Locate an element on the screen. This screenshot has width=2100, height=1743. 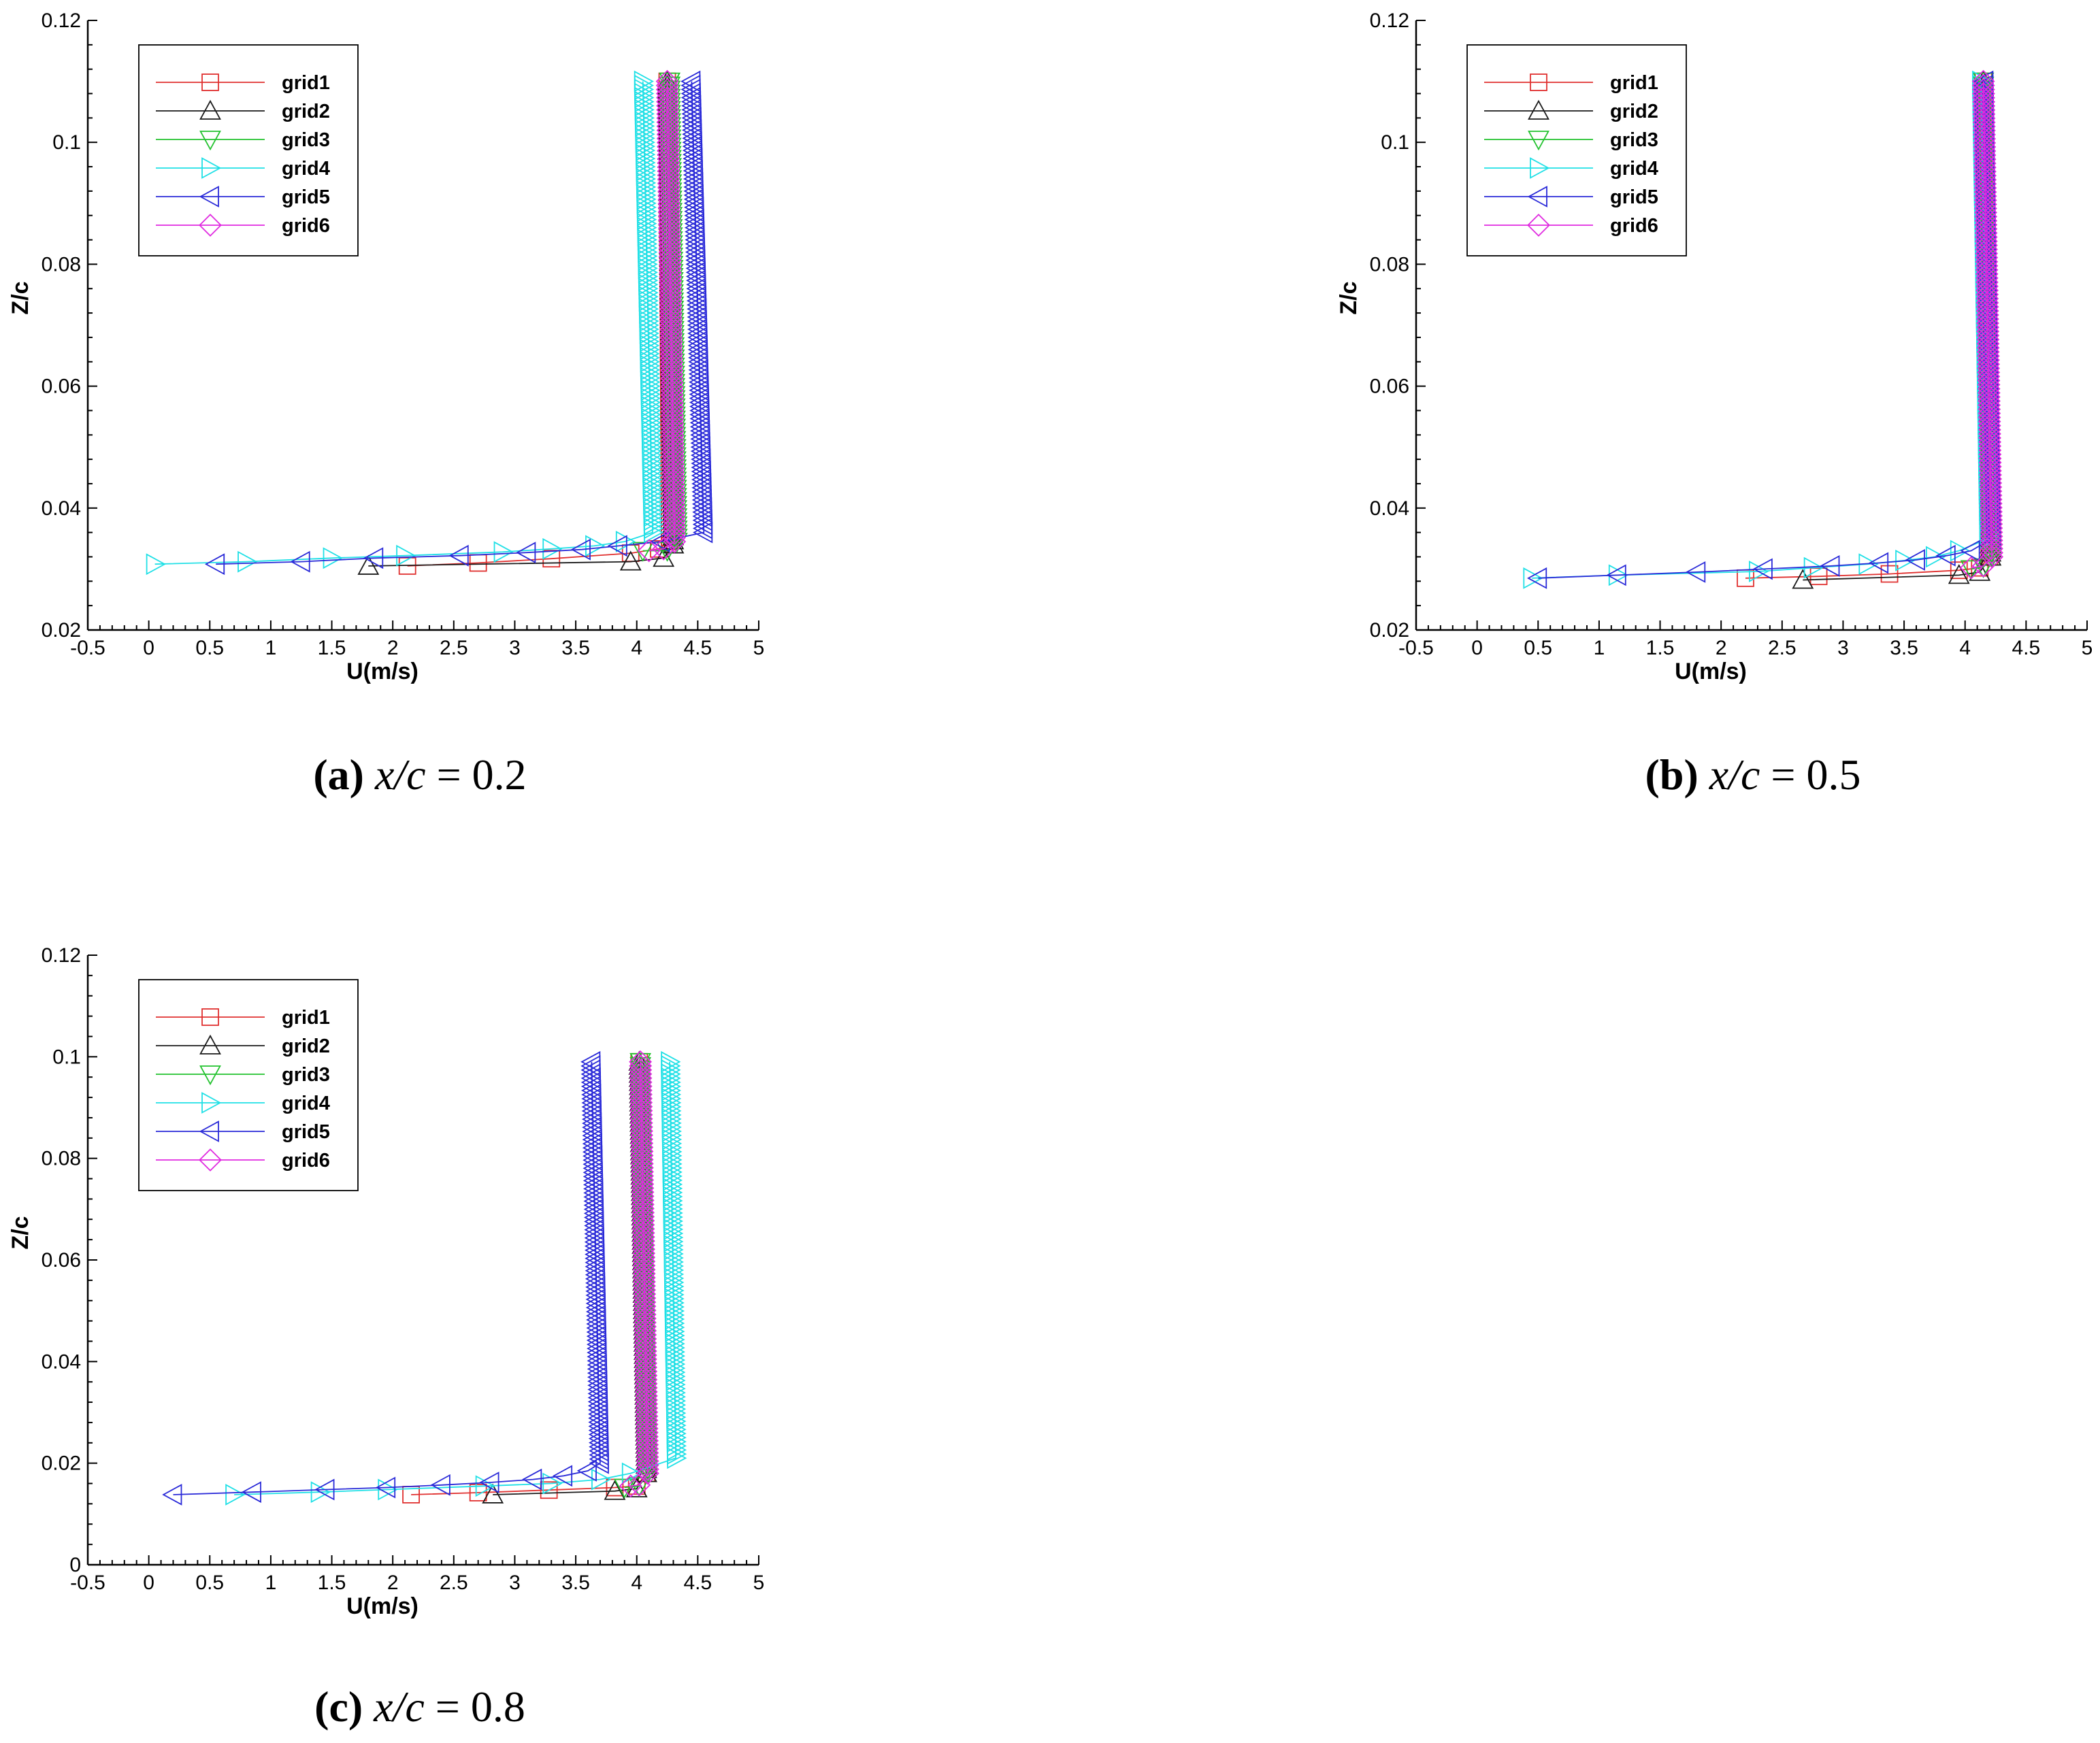
legend-label-grid6: grid6 is located at coordinates (306, 1161).